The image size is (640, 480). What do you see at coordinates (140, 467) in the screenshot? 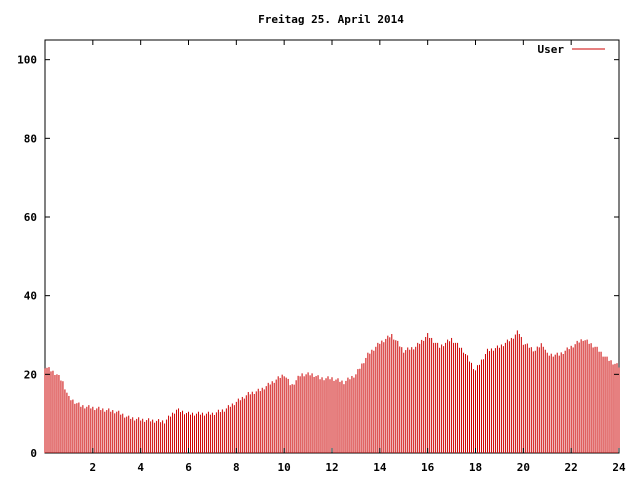
I see `x-tick-label: 4` at bounding box center [140, 467].